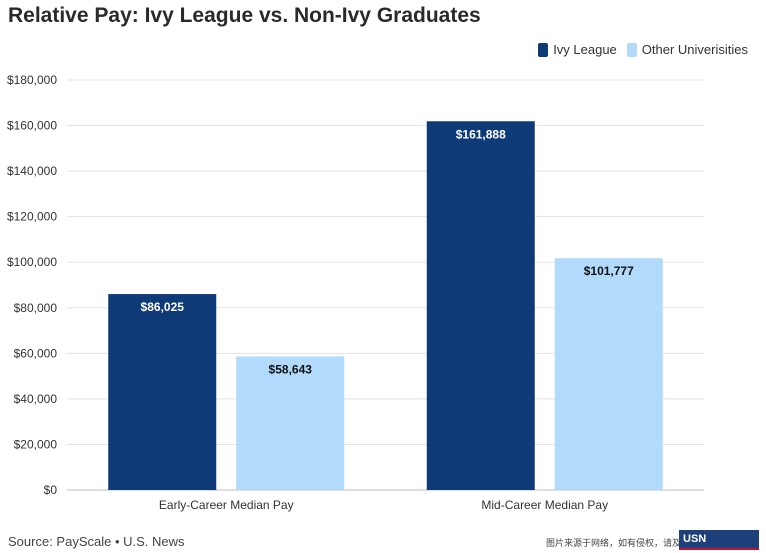 The width and height of the screenshot is (766, 553). Describe the element at coordinates (163, 307) in the screenshot. I see `data-label: $86,025` at that location.